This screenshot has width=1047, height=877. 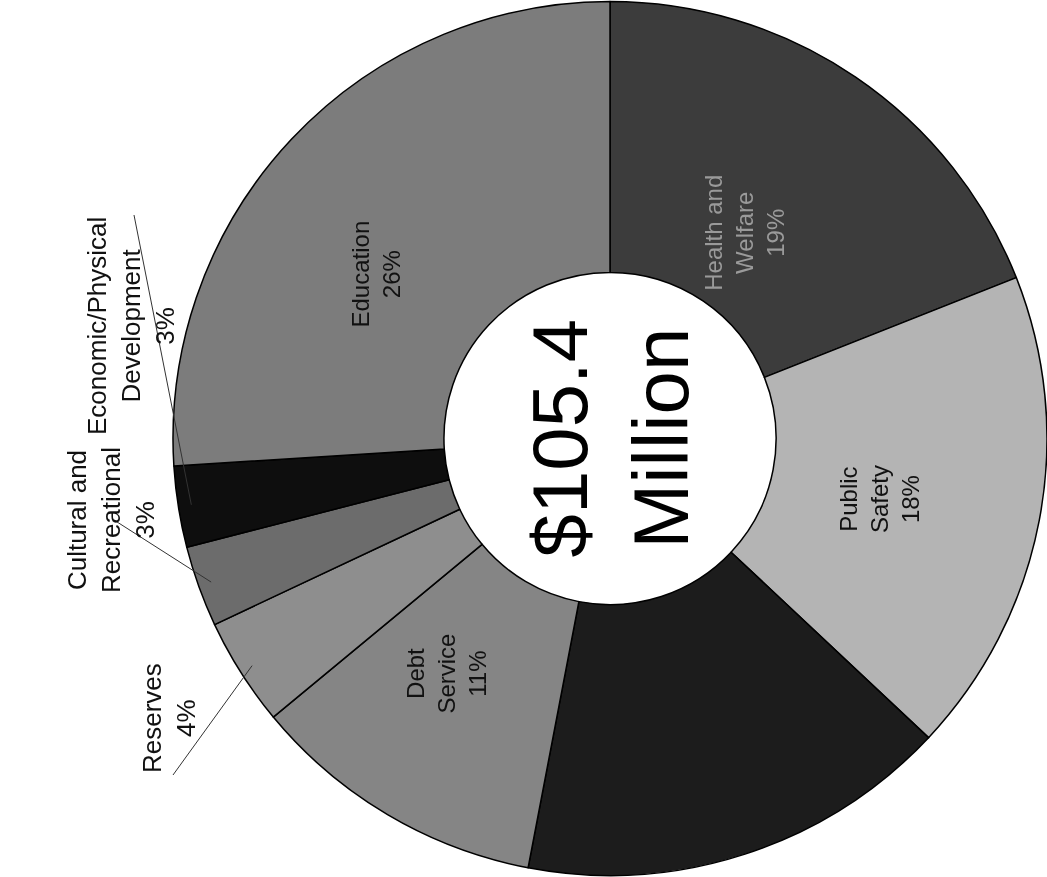 I want to click on slice-label: Reserves, so click(x=152, y=718).